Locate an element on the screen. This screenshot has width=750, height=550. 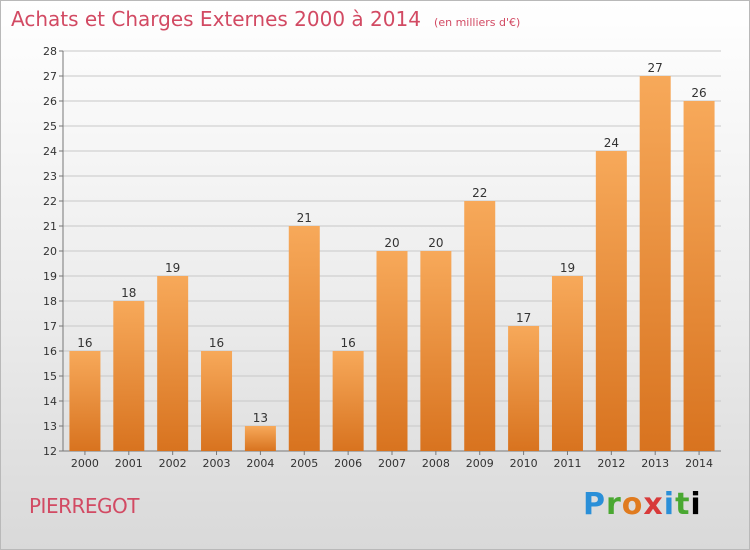
y-tick-label: 15 is located at coordinates (50, 376).